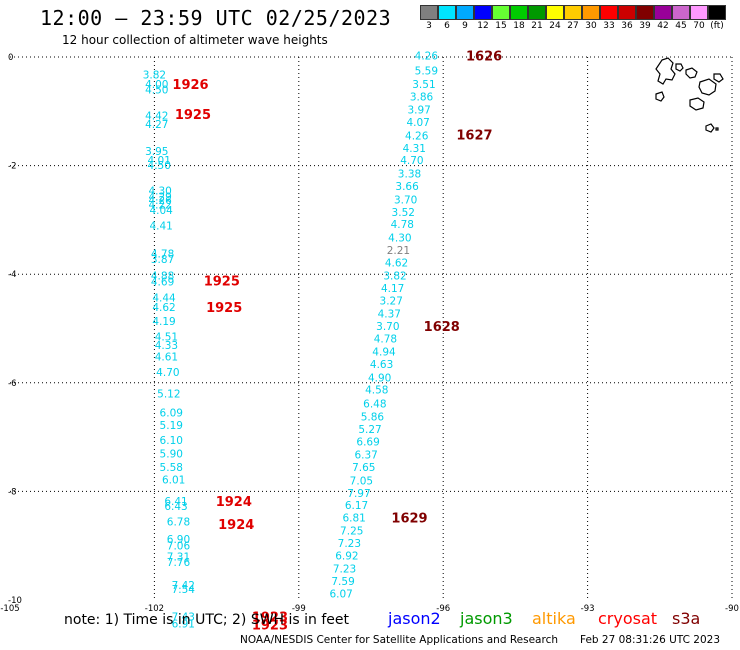 The height and width of the screenshot is (650, 740). I want to click on east-track-wave-height-label: 4.90, so click(379, 378).